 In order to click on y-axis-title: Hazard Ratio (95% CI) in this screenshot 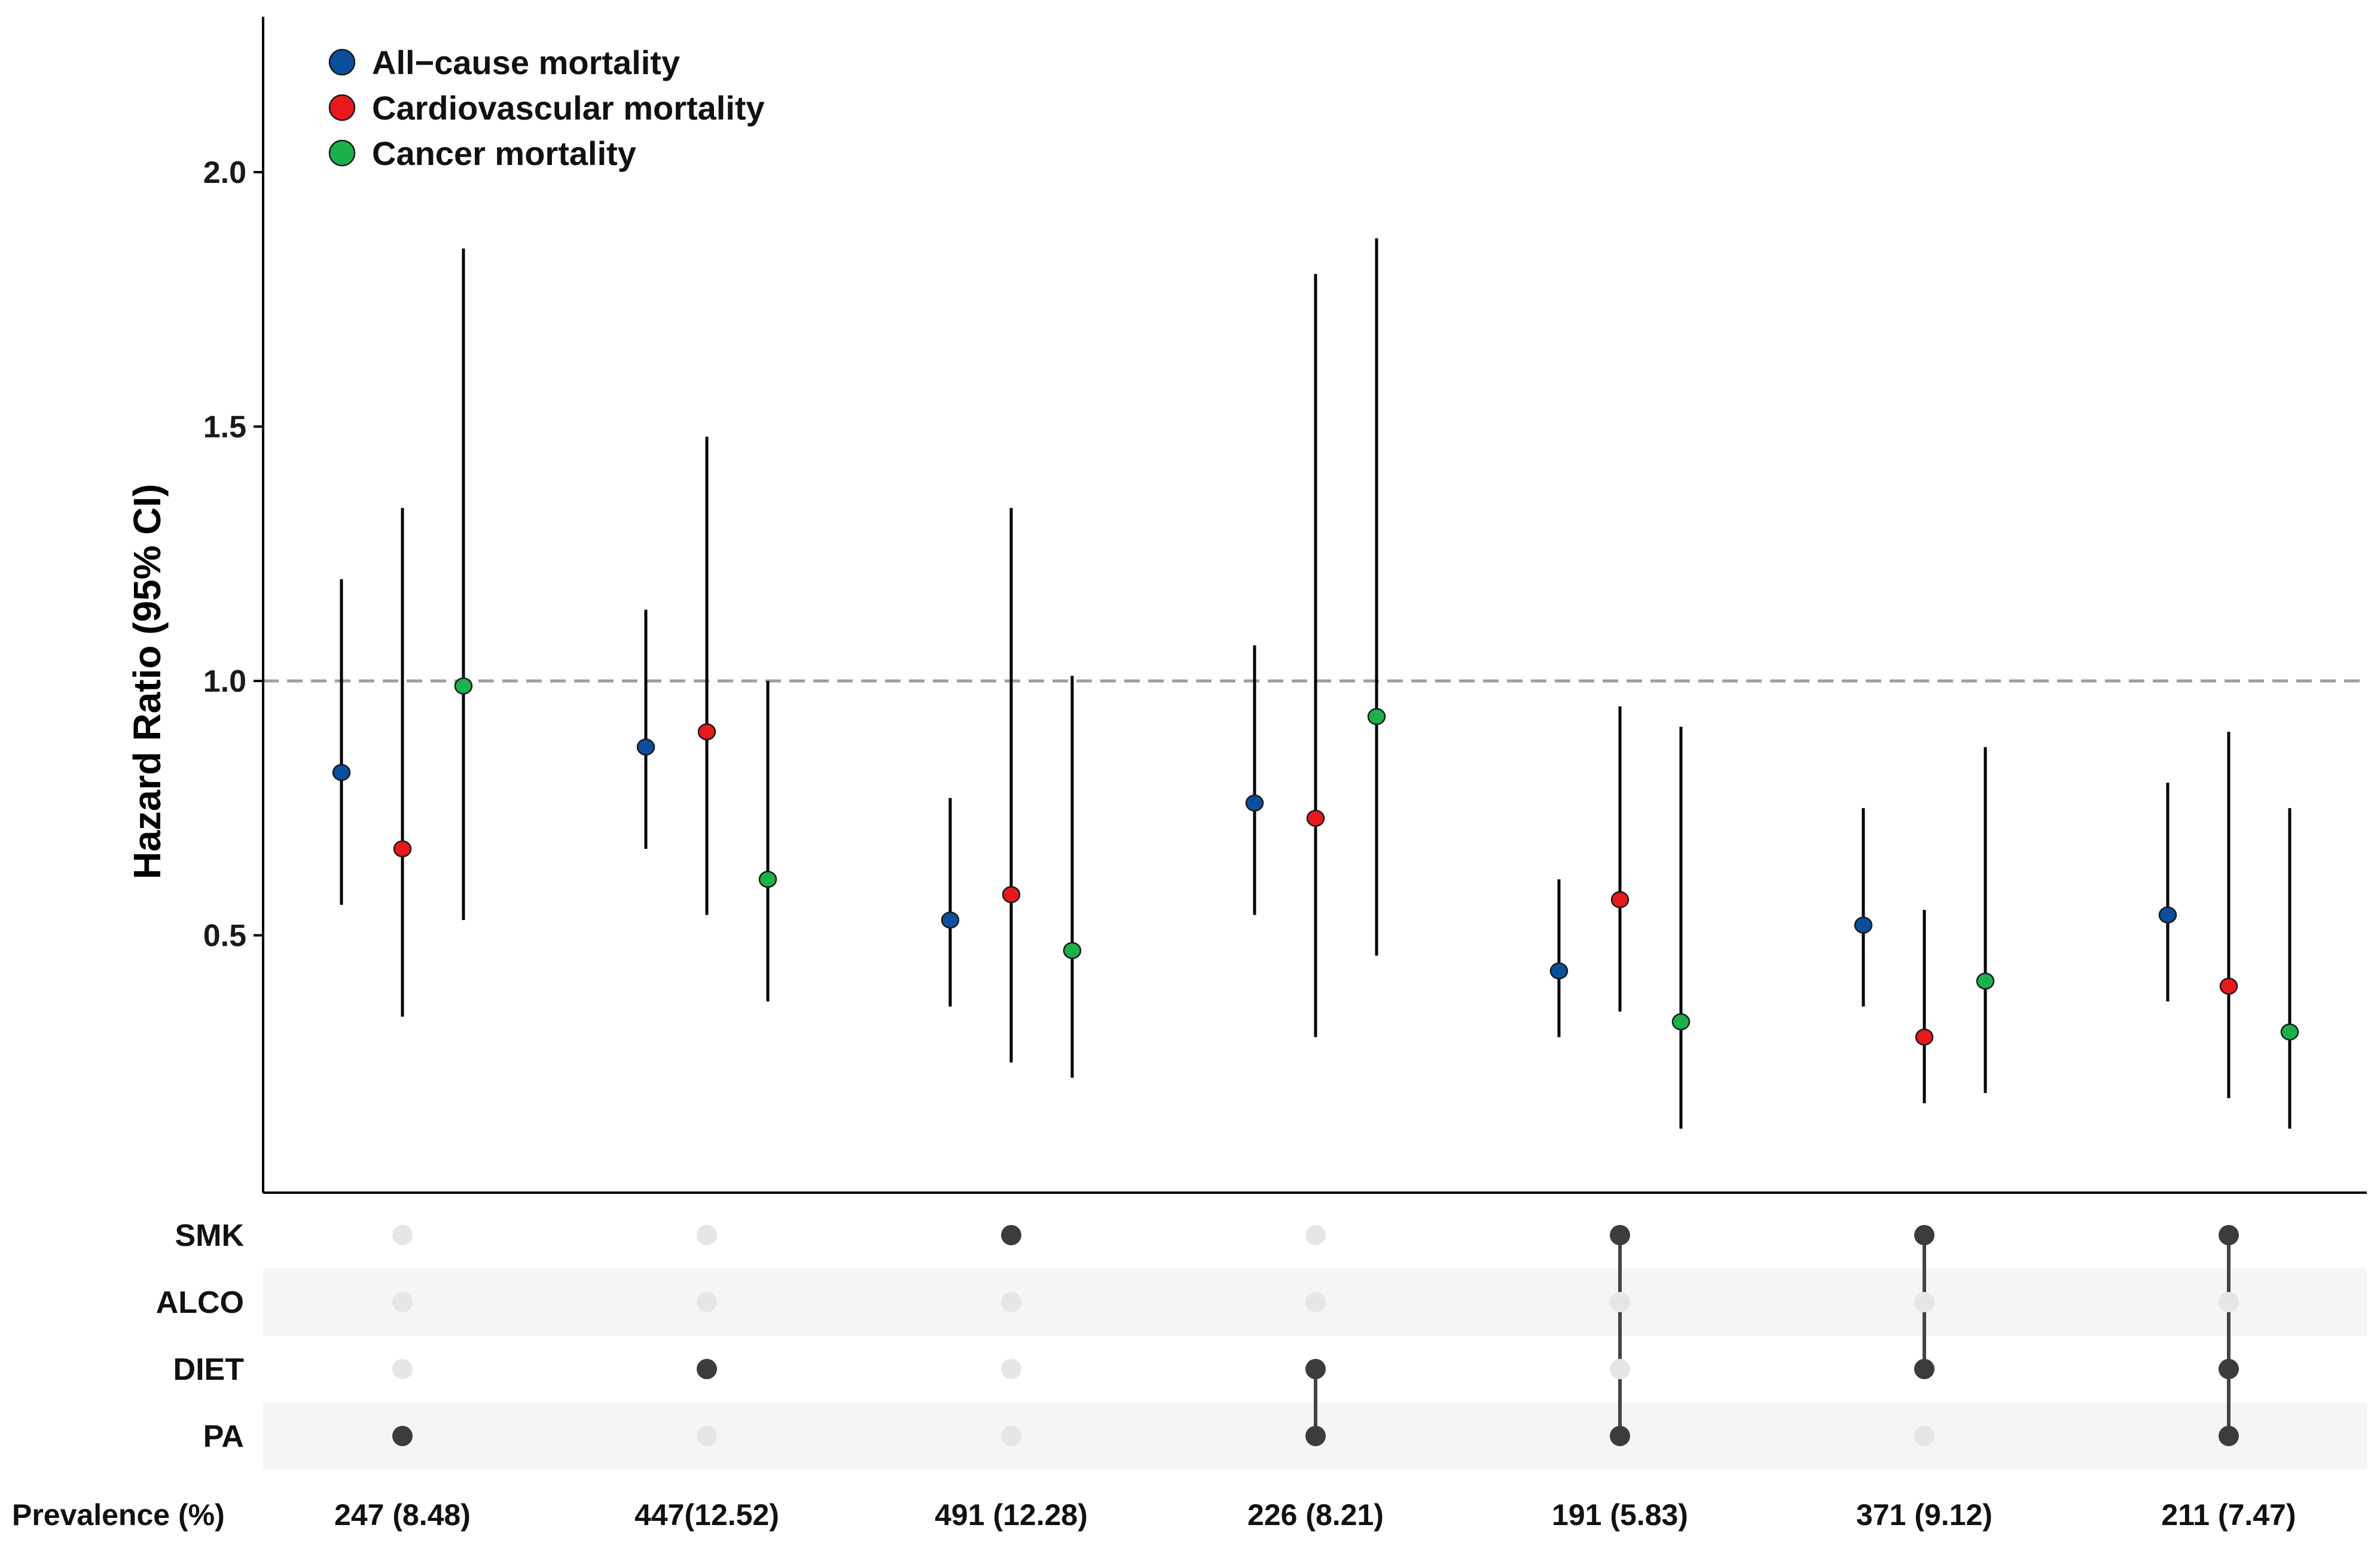, I will do `click(148, 681)`.